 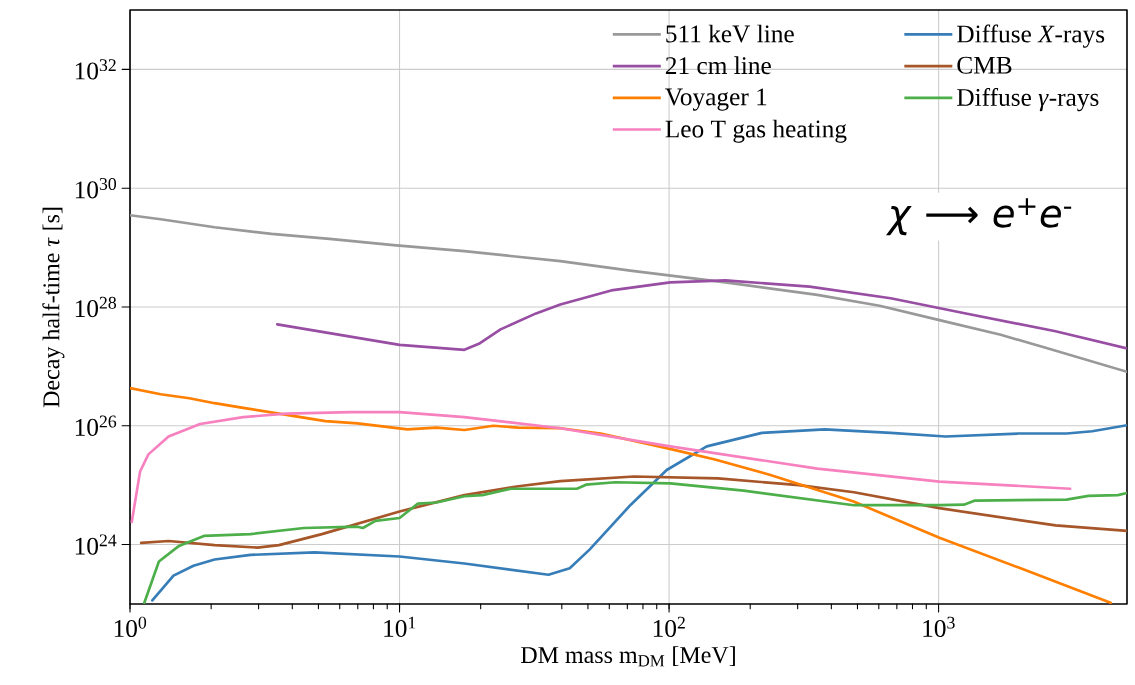 I want to click on legend-label: Leo T gas heating, so click(x=756, y=131).